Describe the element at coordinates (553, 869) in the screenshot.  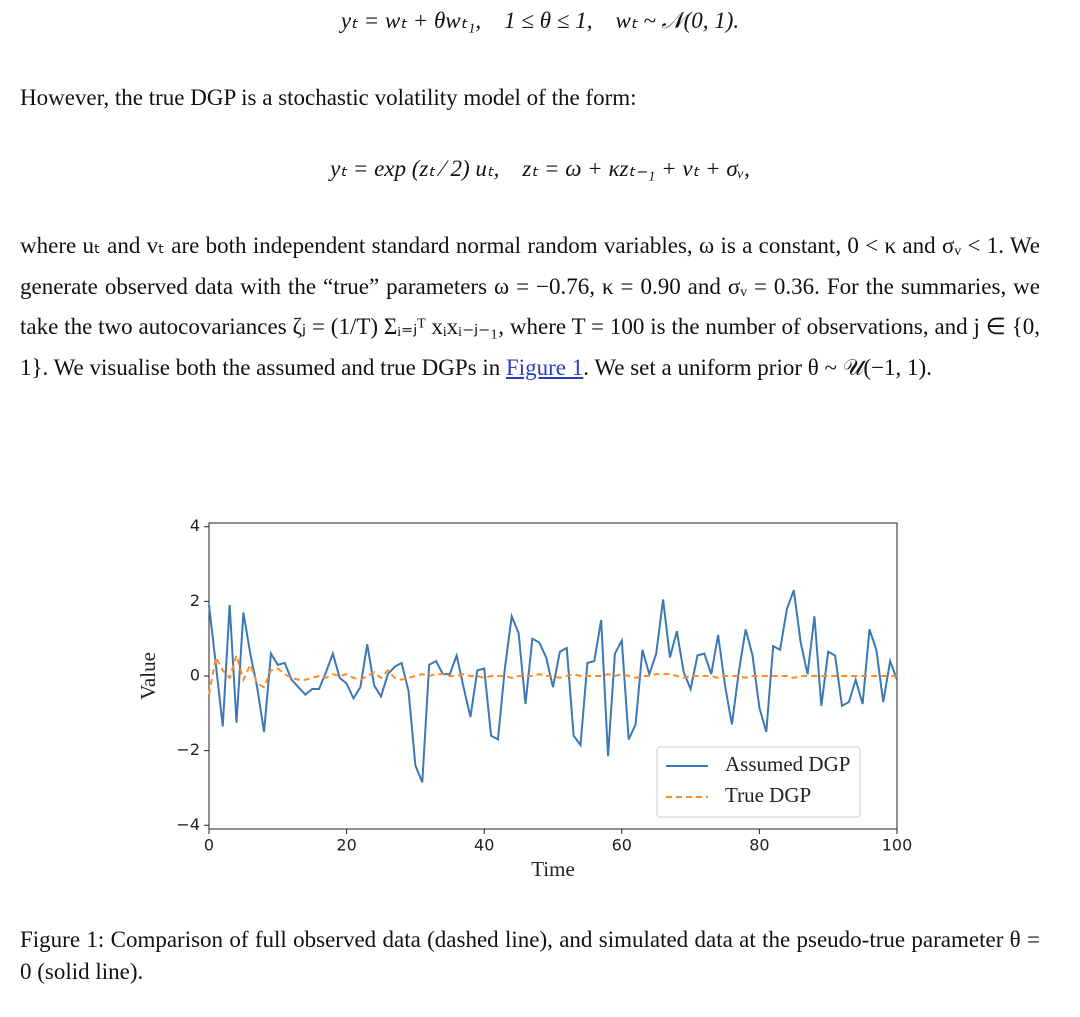
I see `x-axis-label: Time` at that location.